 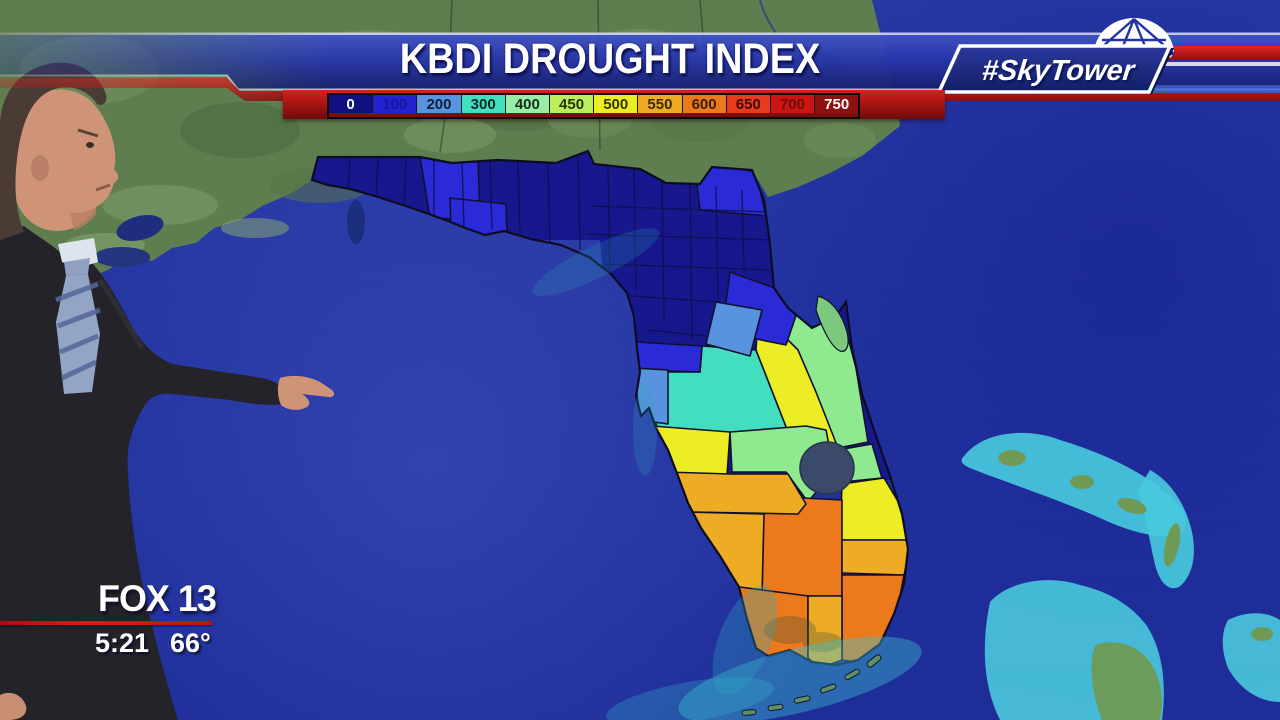 What do you see at coordinates (157, 598) in the screenshot?
I see `station-logo: FOX 13` at bounding box center [157, 598].